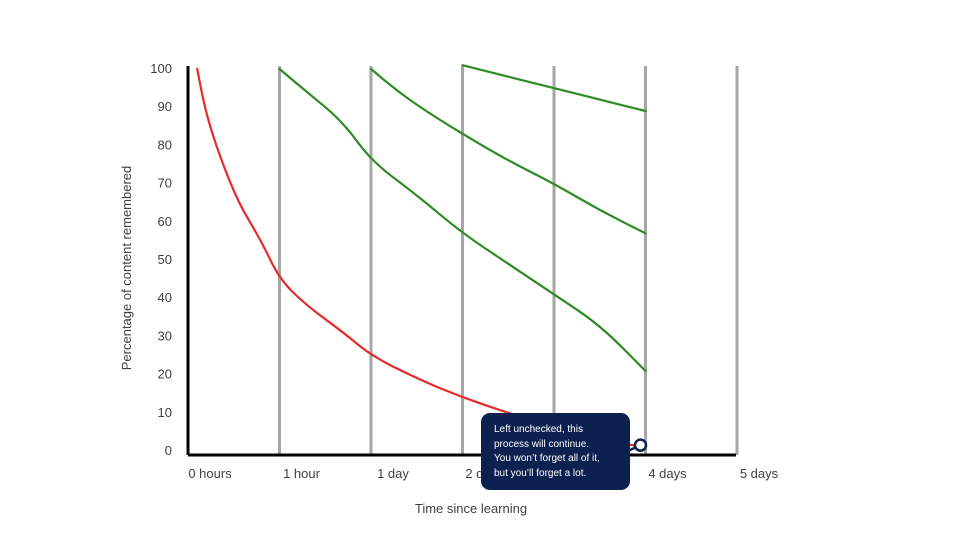 Image resolution: width=960 pixels, height=540 pixels. Describe the element at coordinates (165, 259) in the screenshot. I see `y-tick-label: 50` at that location.